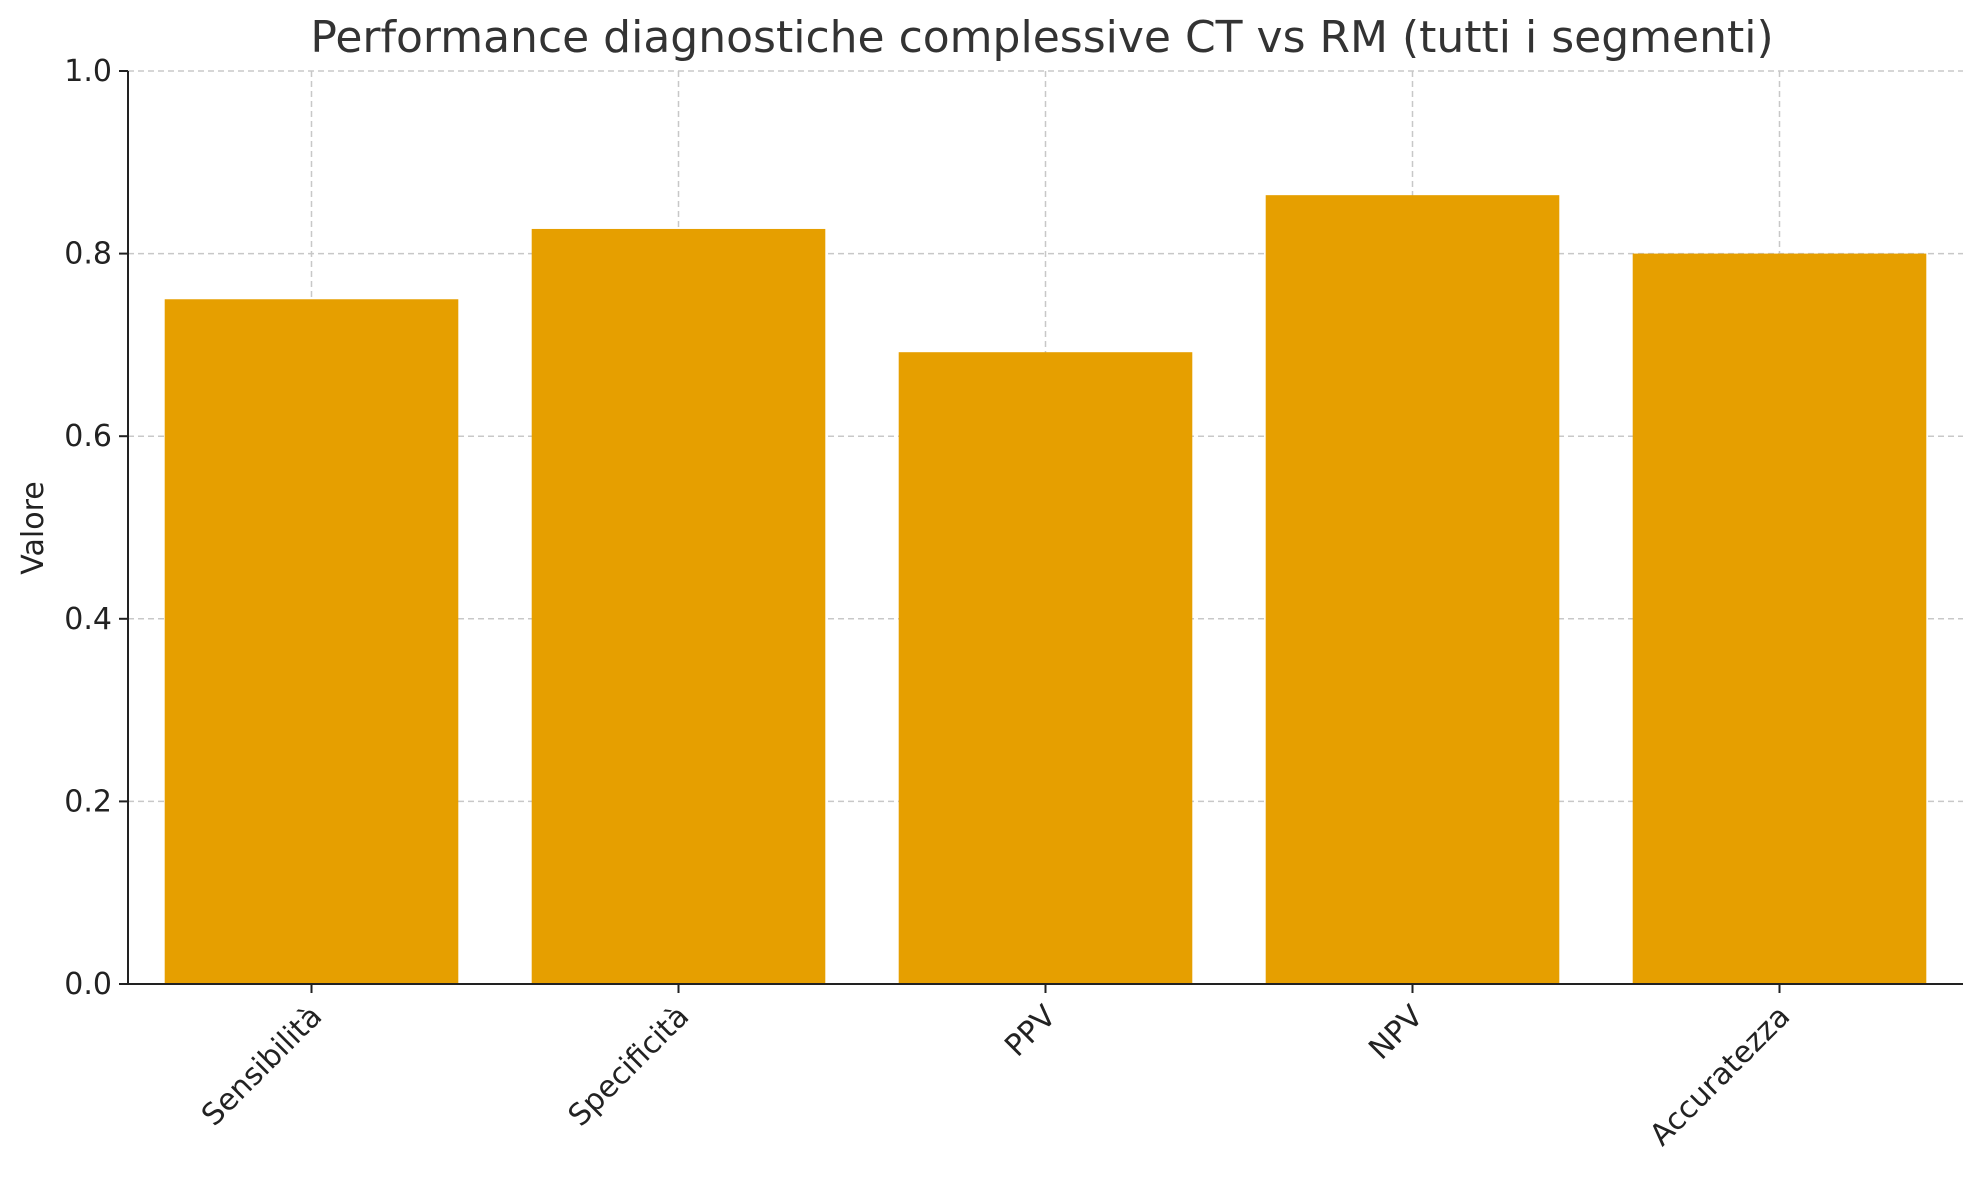  Describe the element at coordinates (996, 1076) in the screenshot. I see `x-tick-labels: Sensibilità Specificità PPV NPV Accuratezza` at that location.